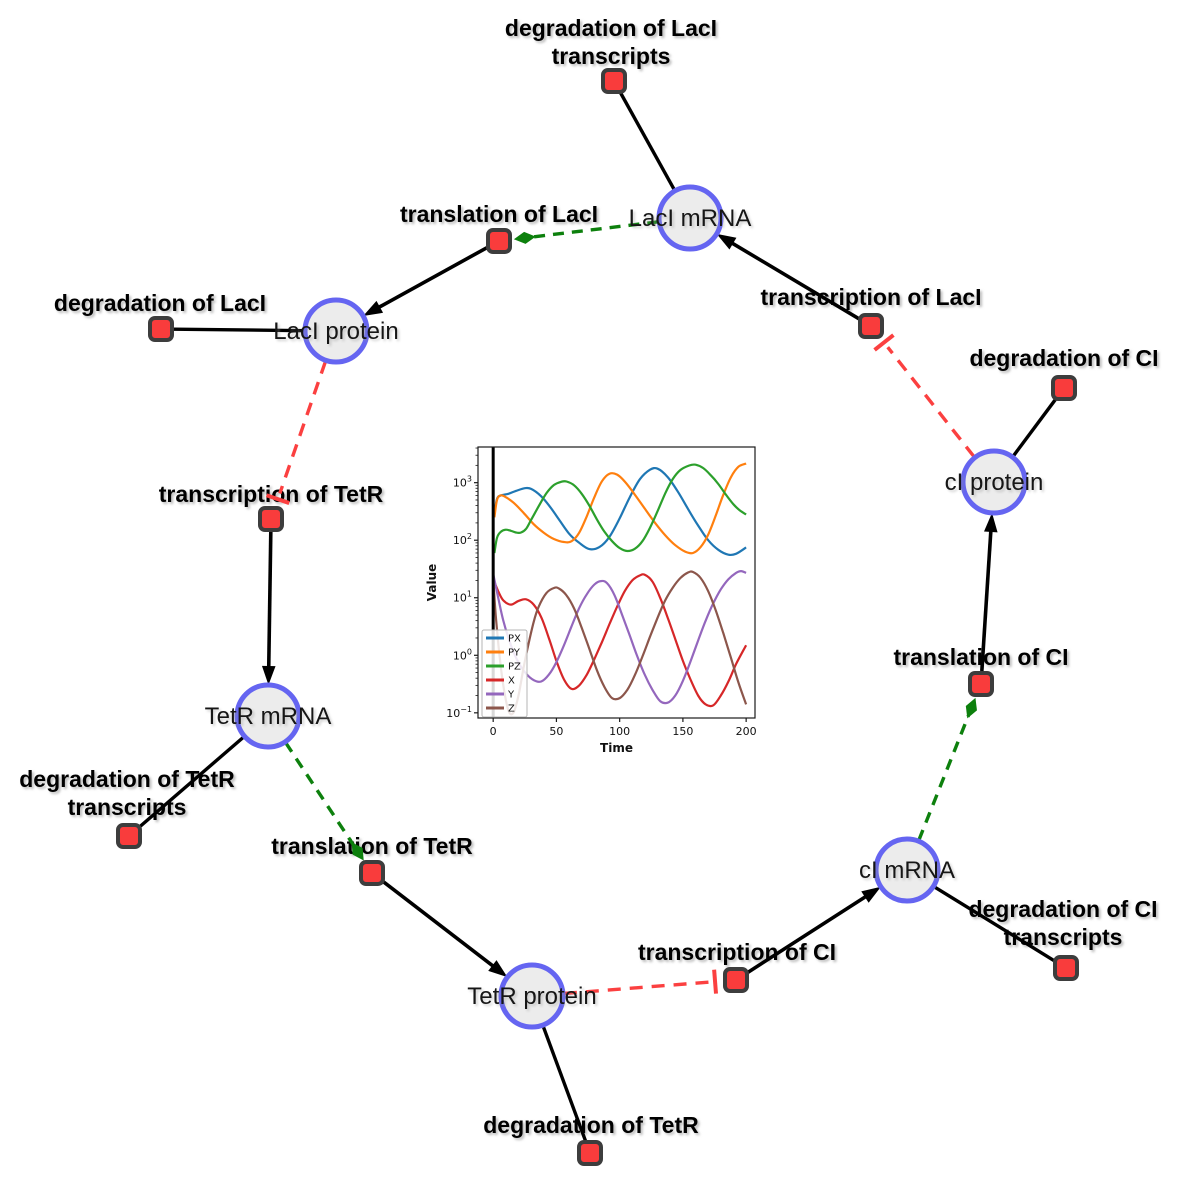  I want to click on species-node-ci-protein, so click(994, 482).